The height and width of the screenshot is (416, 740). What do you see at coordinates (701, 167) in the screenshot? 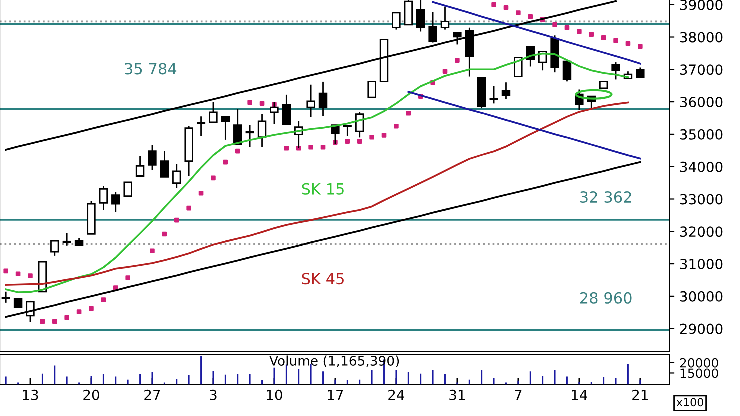
I see `y-tick-label: 34000` at bounding box center [701, 167].